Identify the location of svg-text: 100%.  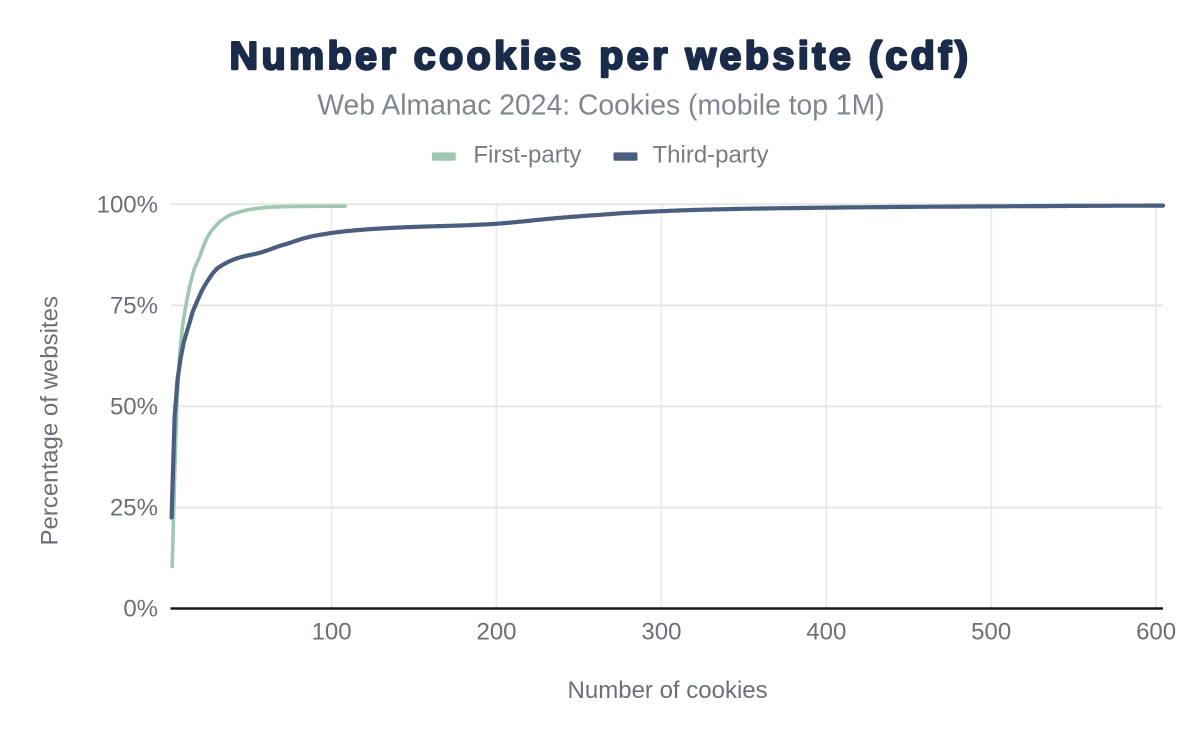
(127, 204).